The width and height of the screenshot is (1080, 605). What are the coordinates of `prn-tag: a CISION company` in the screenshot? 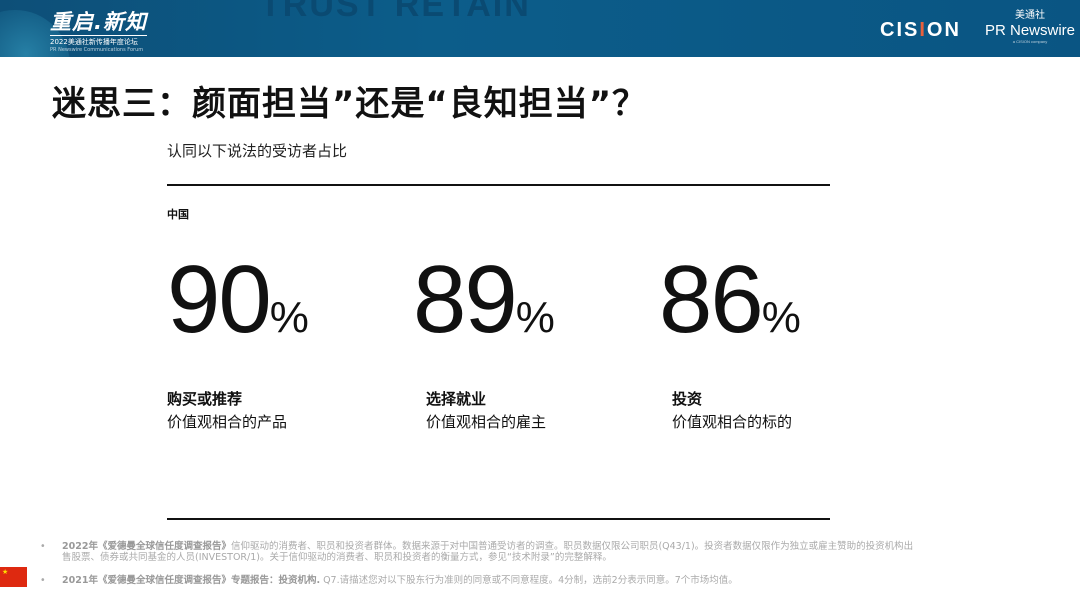 It's located at (1030, 41).